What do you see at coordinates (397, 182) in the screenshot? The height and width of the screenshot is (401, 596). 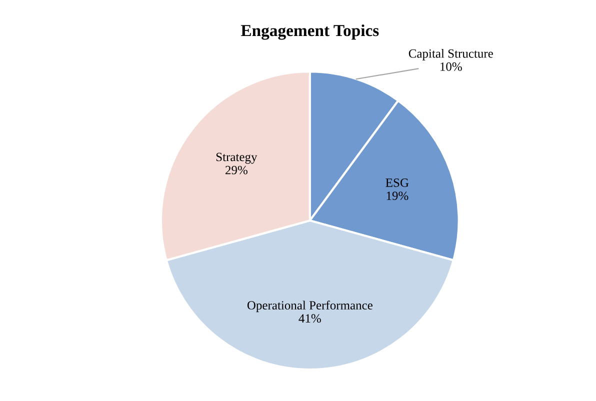 I see `slice-label: ESG` at bounding box center [397, 182].